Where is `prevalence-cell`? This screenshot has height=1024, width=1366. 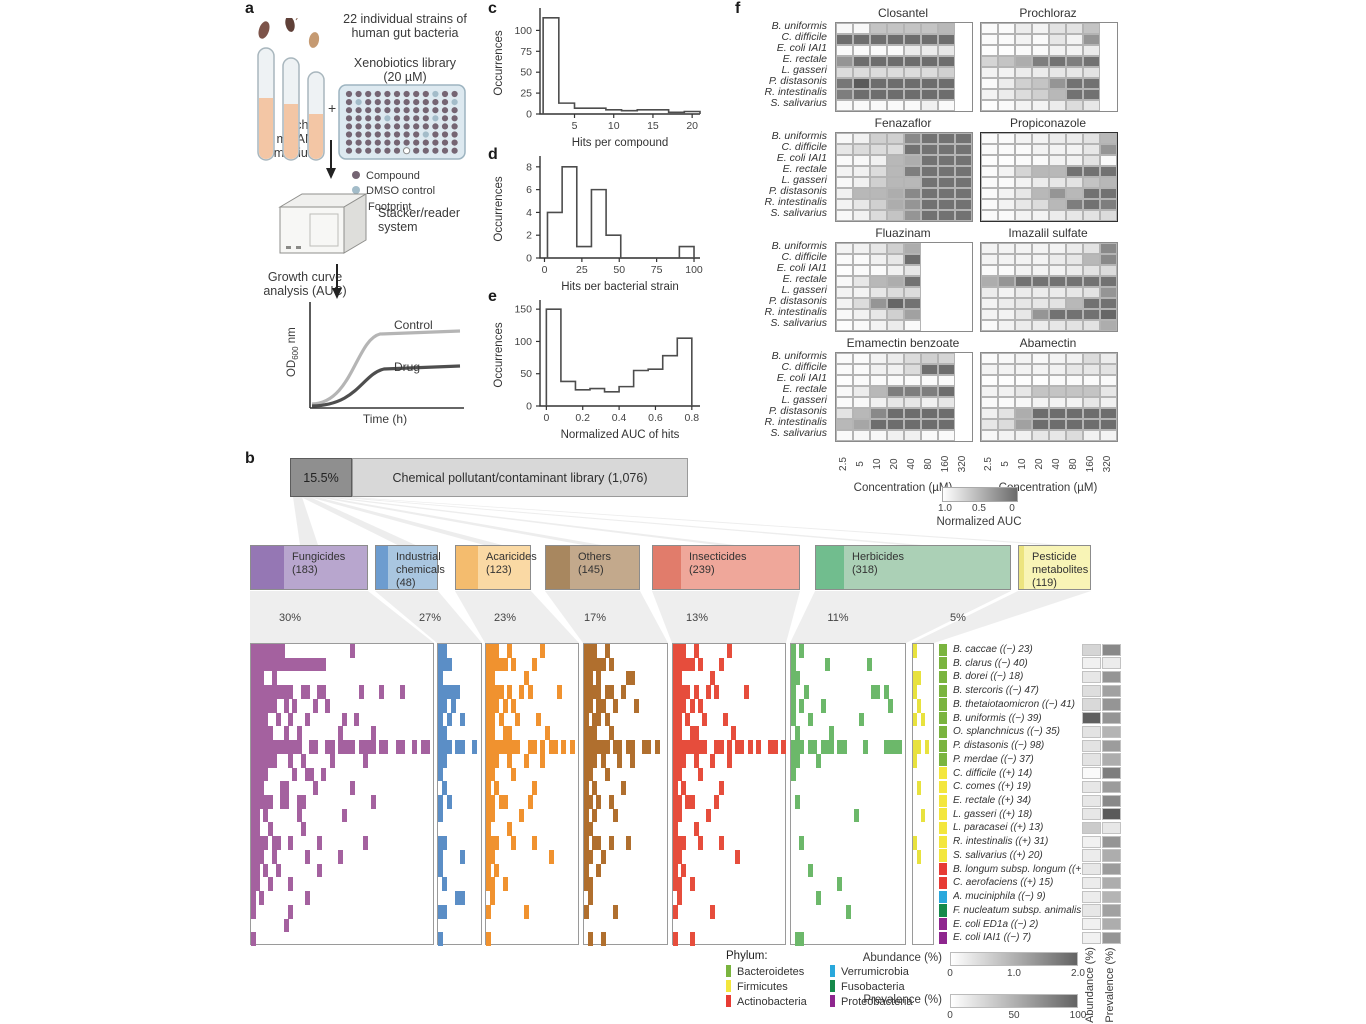
prevalence-cell is located at coordinates (1111, 896).